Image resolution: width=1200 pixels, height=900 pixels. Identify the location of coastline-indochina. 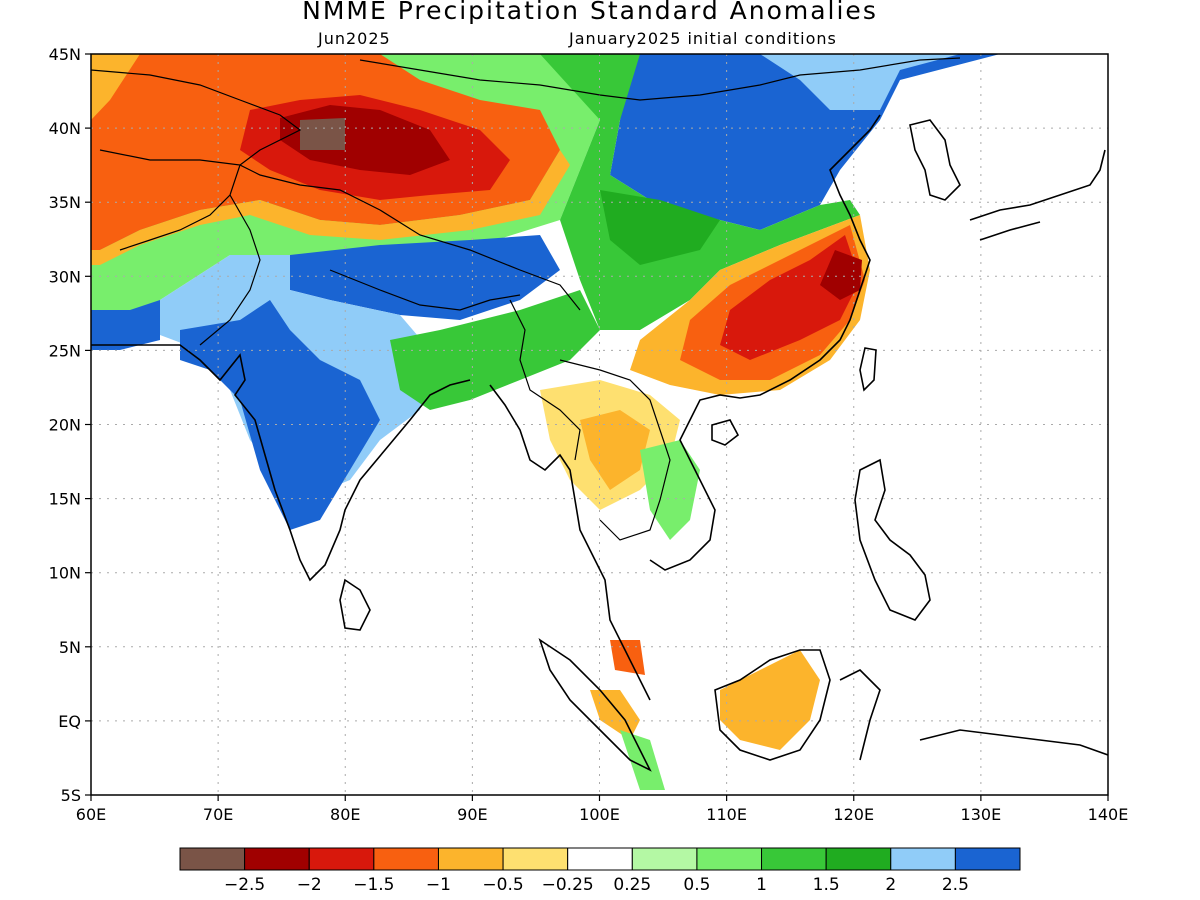
(765, 342).